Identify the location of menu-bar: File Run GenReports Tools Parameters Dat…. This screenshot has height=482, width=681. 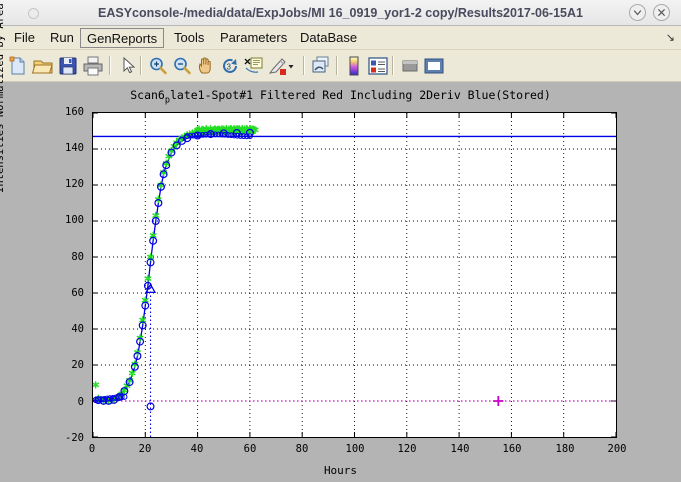
(340, 51).